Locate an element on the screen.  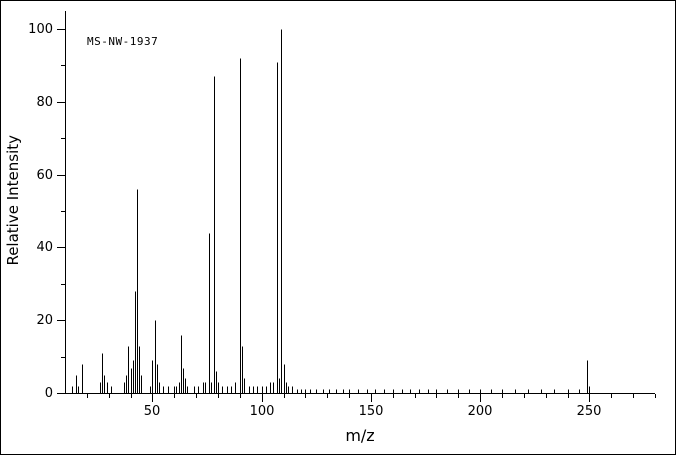
x-axis-title: m/z is located at coordinates (360, 435).